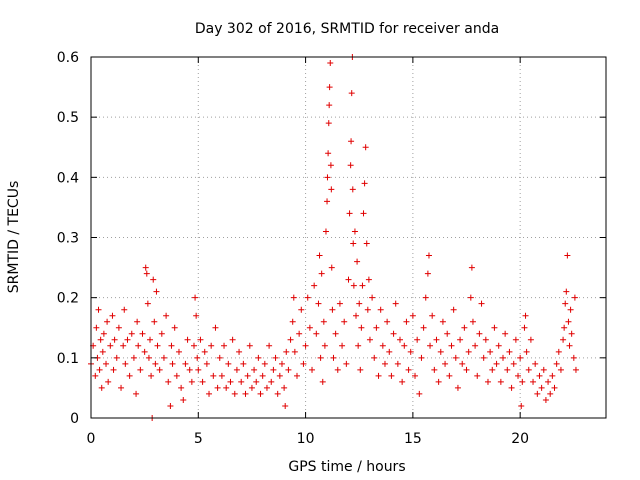 This screenshot has height=480, width=640. What do you see at coordinates (68, 359) in the screenshot?
I see `y-tick-label: 0.1` at bounding box center [68, 359].